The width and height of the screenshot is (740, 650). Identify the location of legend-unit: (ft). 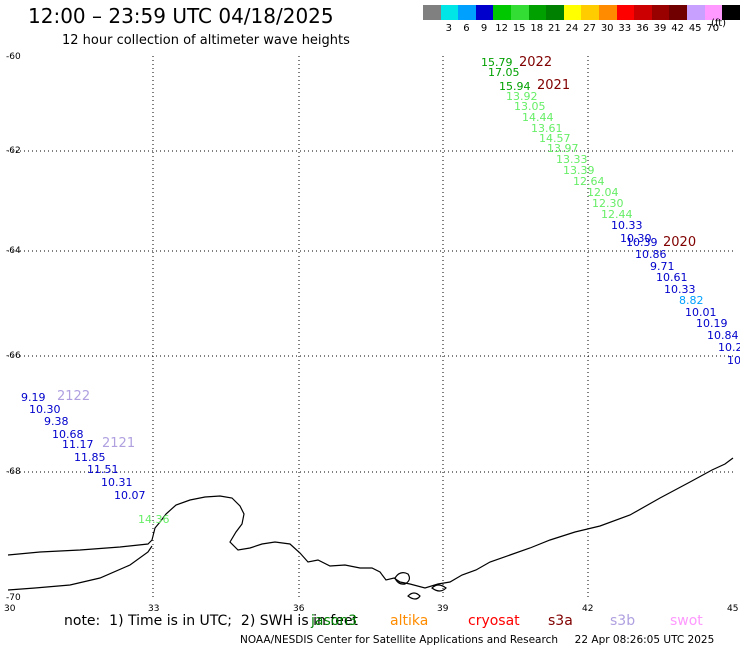
(719, 23).